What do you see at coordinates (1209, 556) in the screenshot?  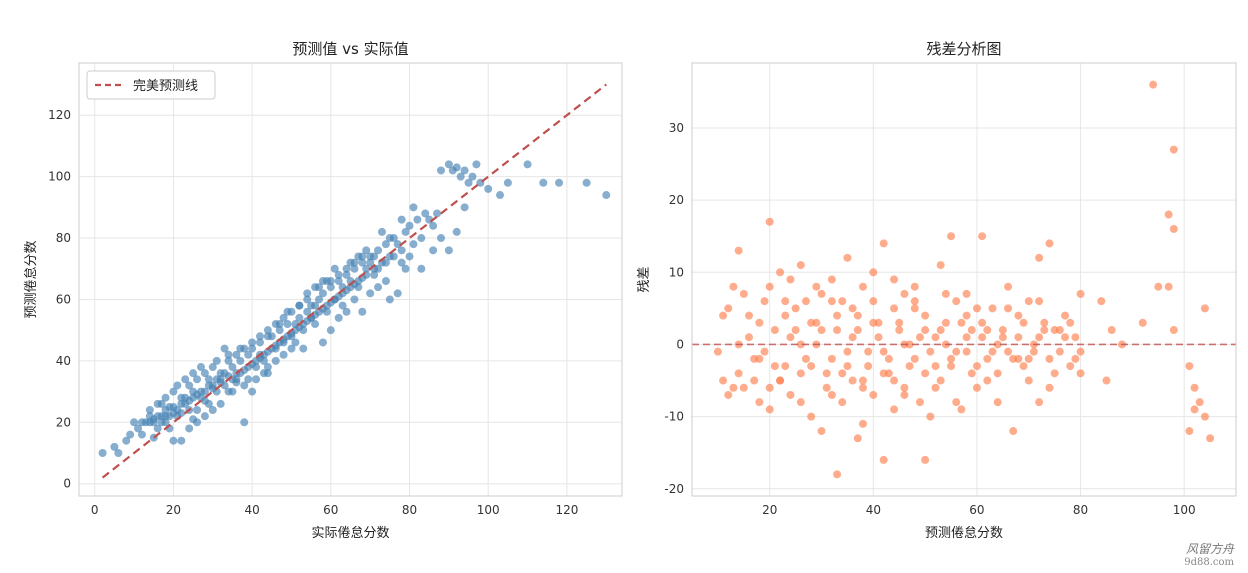 I see `watermark: 风留方舟 9d88.com` at bounding box center [1209, 556].